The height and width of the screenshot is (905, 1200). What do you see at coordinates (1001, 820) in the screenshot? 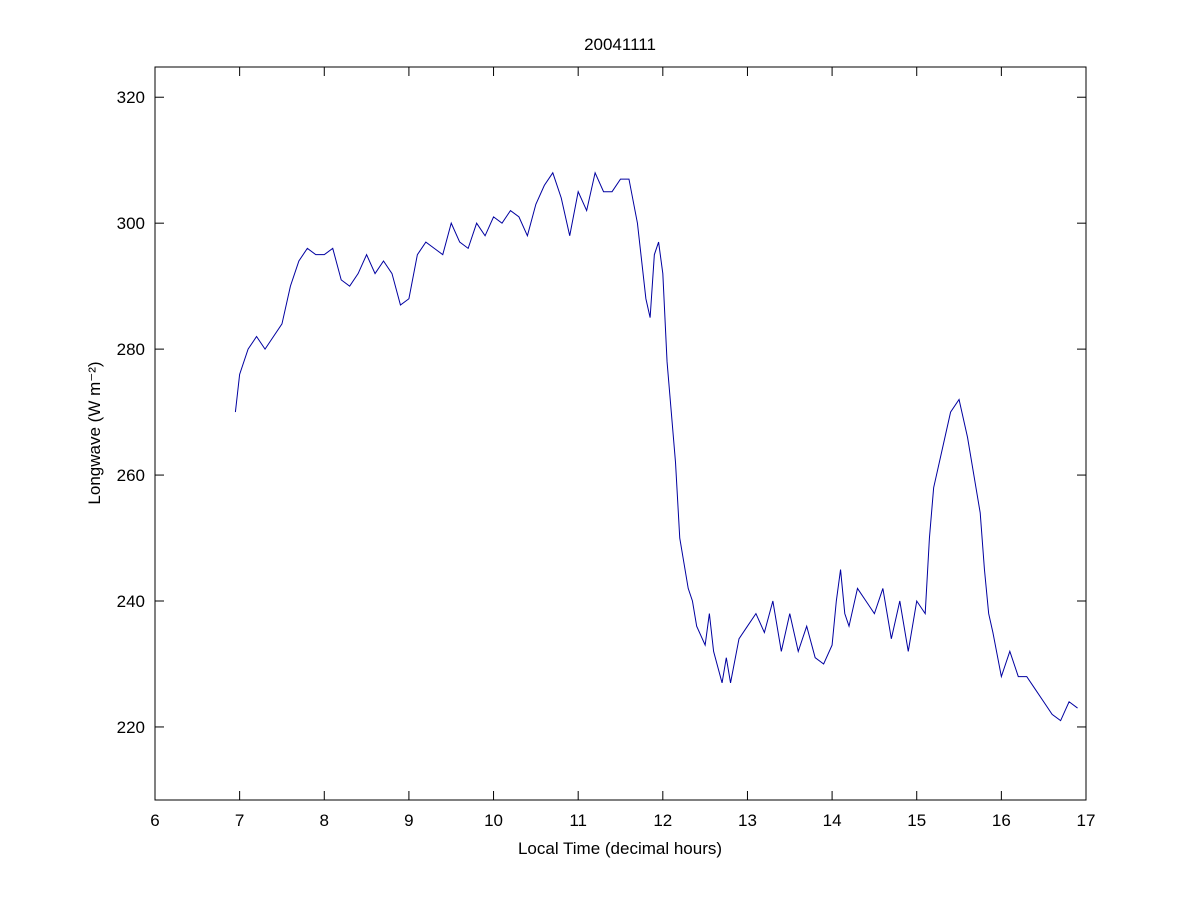
I see `x-tick-label: 16` at bounding box center [1001, 820].